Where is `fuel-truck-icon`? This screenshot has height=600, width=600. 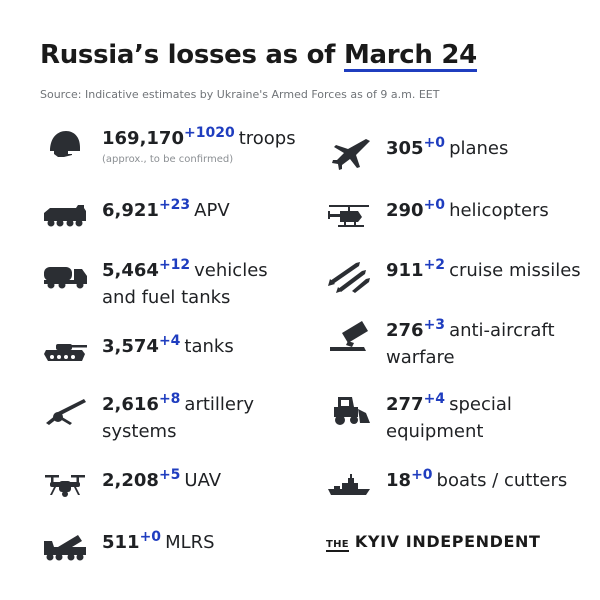 fuel-truck-icon is located at coordinates (65, 276).